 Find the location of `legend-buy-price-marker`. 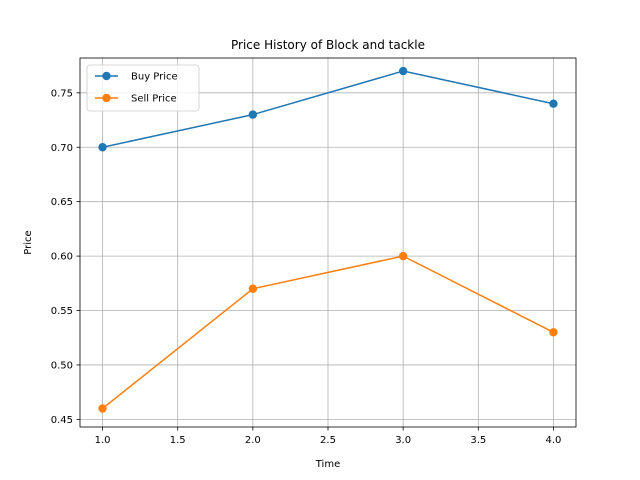

legend-buy-price-marker is located at coordinates (106, 76).